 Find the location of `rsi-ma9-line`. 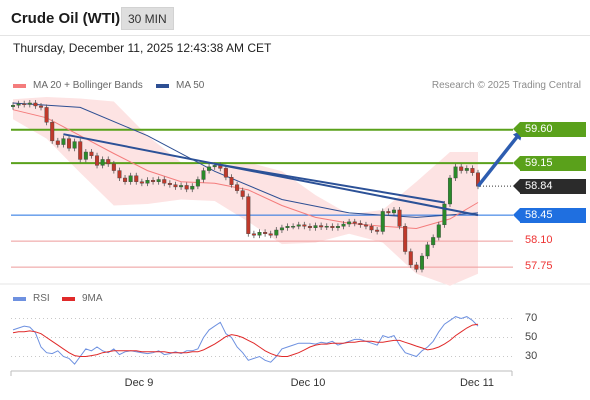

rsi-ma9-line is located at coordinates (245, 340).